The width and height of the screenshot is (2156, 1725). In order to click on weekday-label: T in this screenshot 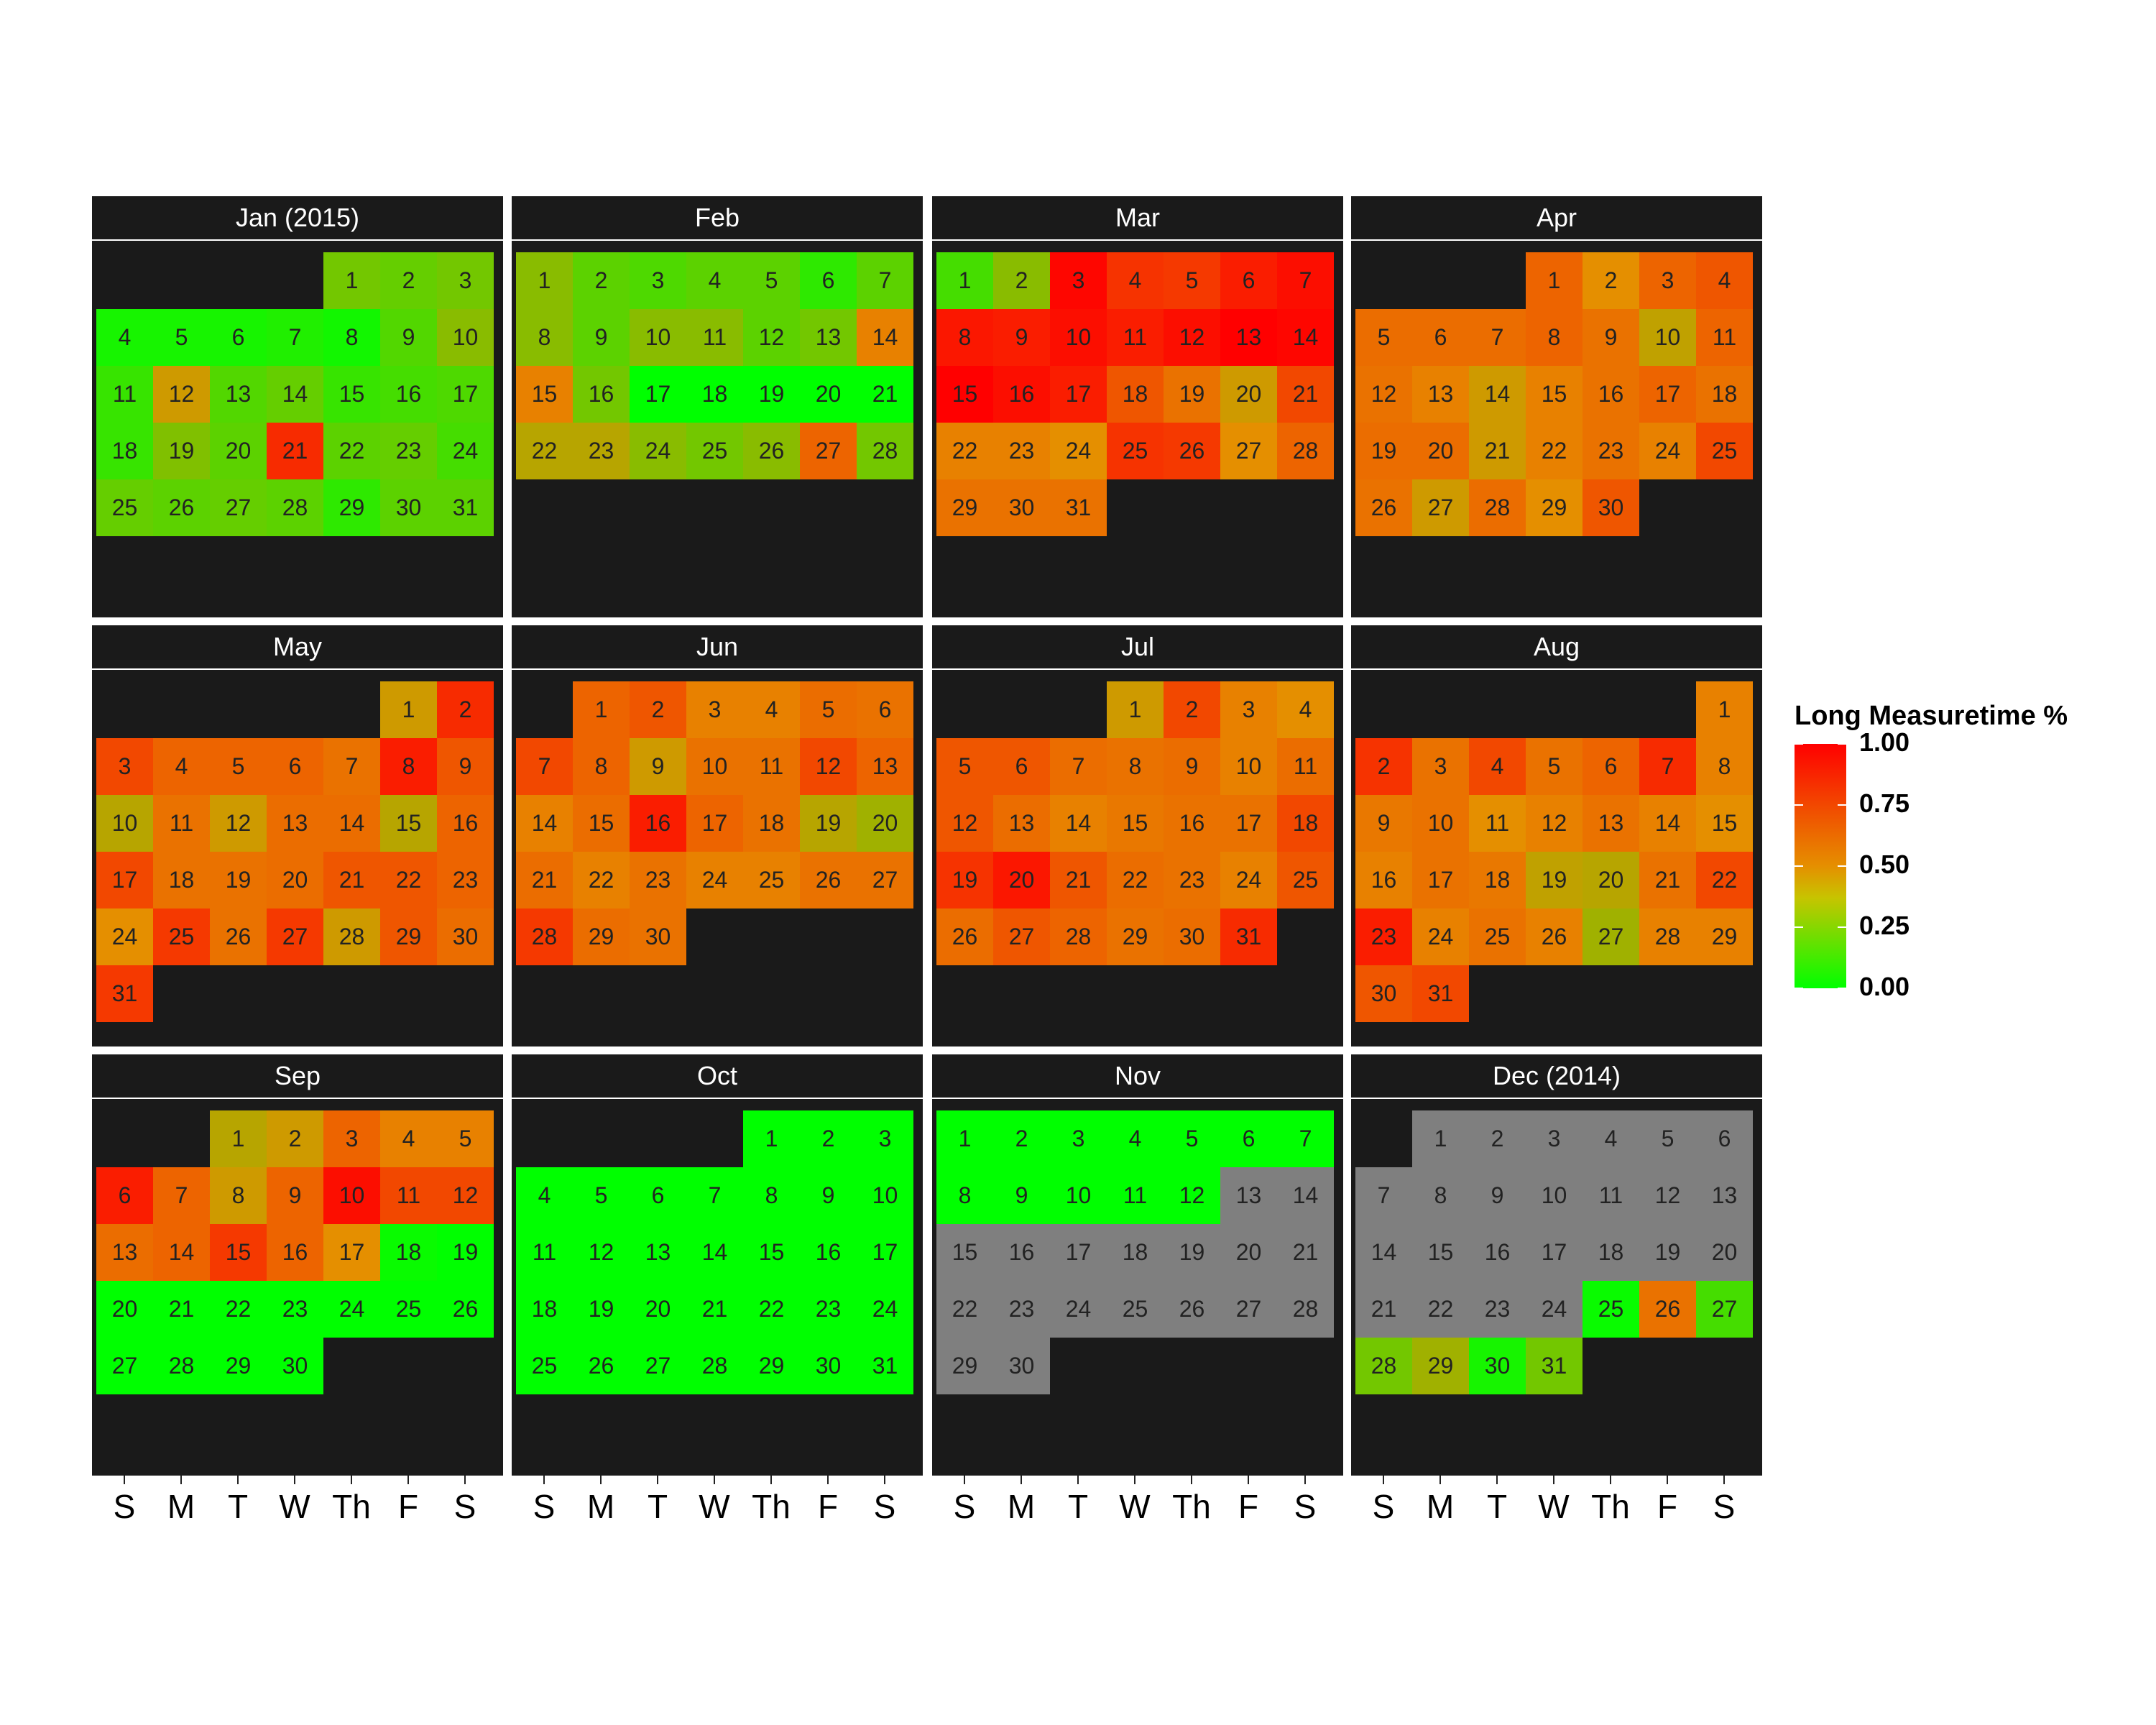, I will do `click(658, 1506)`.